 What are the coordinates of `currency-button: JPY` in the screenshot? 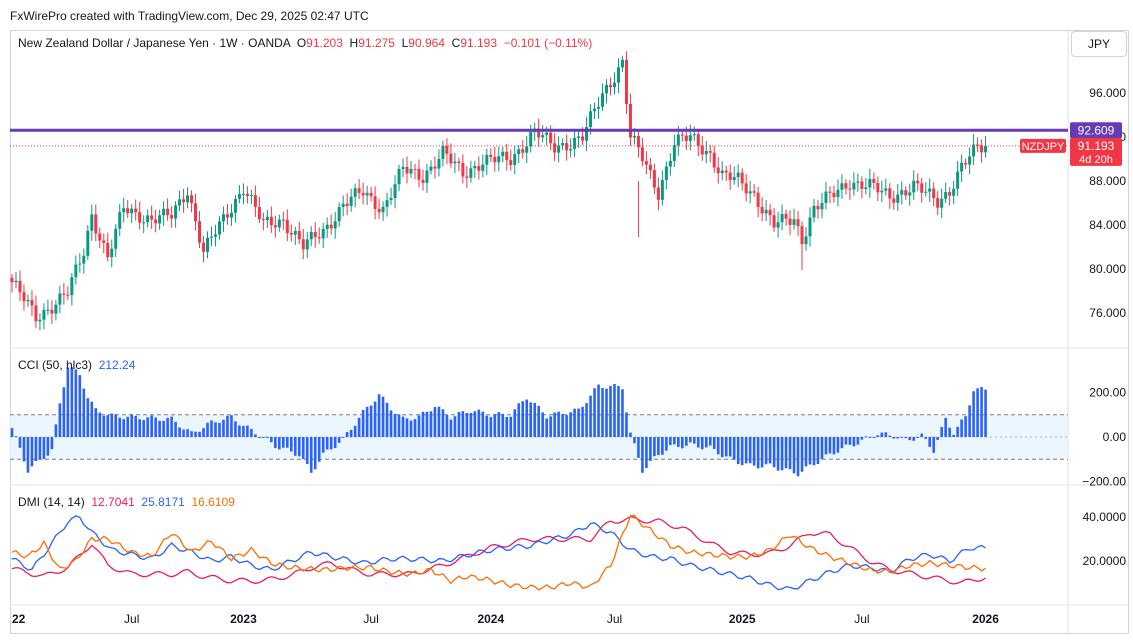 It's located at (1099, 44).